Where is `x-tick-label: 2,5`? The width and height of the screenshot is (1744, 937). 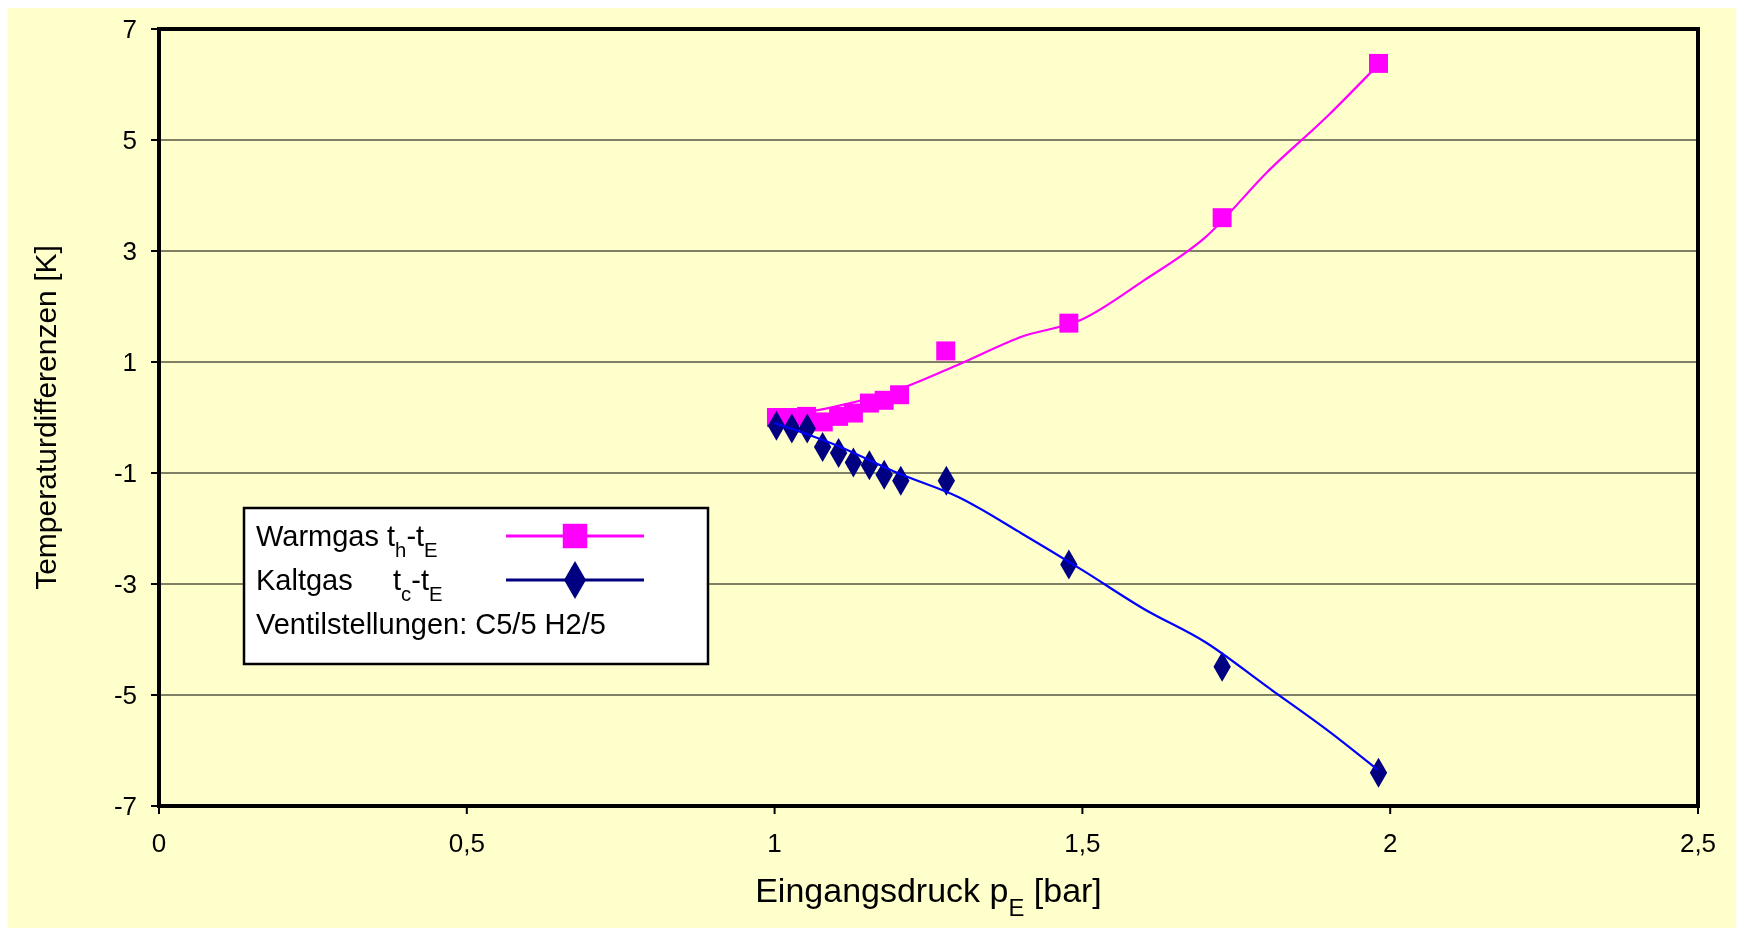 x-tick-label: 2,5 is located at coordinates (1698, 843).